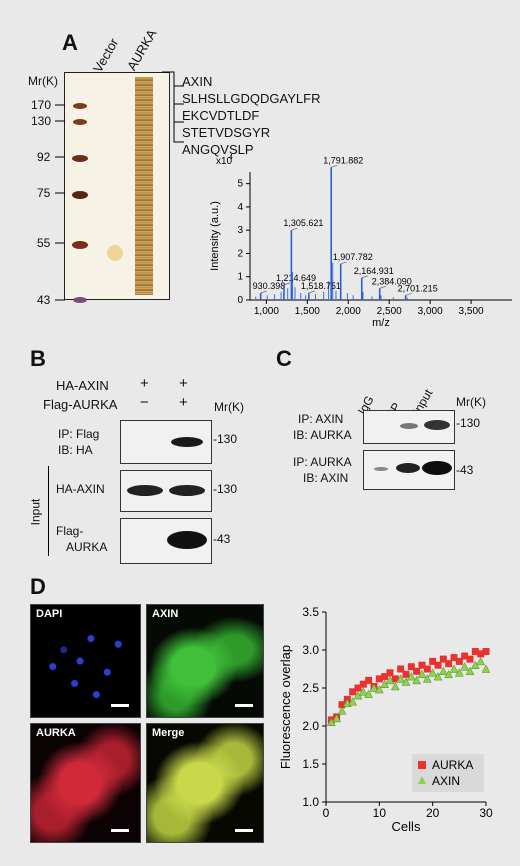 This screenshot has width=520, height=866. Describe the element at coordinates (221, 115) in the screenshot. I see `peptide-2: EKCVDTLDF` at that location.